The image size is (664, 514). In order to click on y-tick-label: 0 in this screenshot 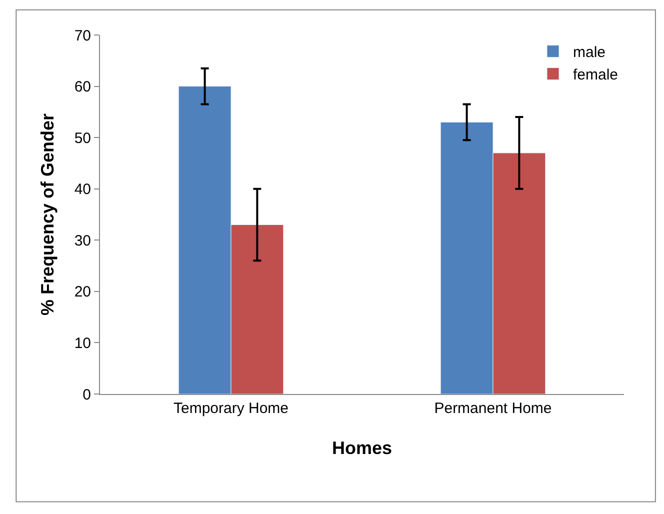, I will do `click(86, 395)`.